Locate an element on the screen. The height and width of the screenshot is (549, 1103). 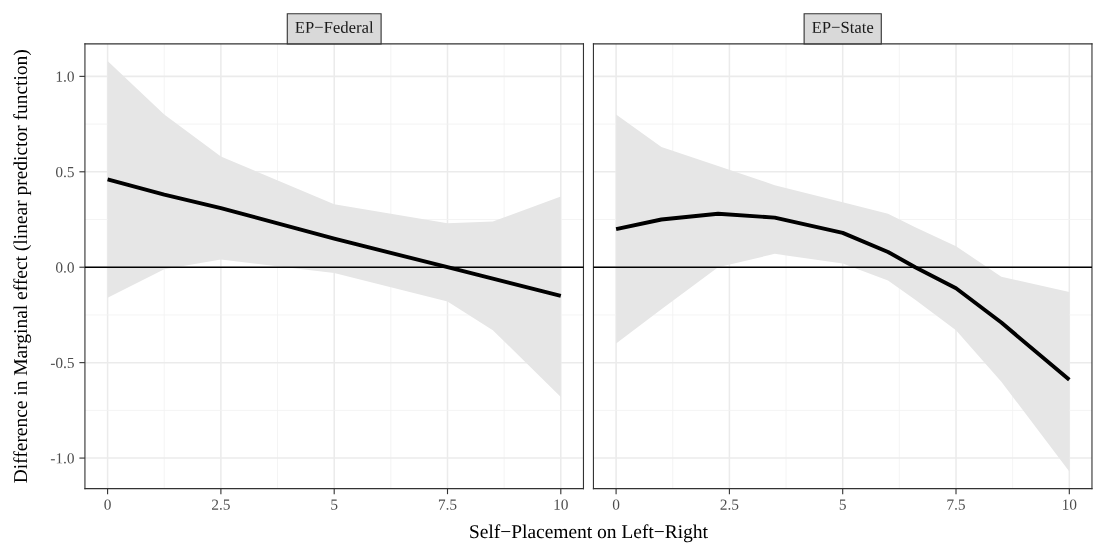
y-tick-label: -1.0 is located at coordinates (62, 458).